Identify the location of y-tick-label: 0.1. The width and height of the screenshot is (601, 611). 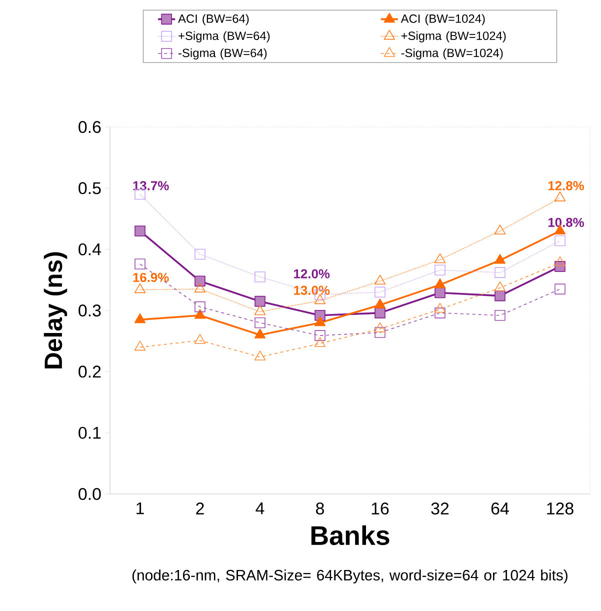
(89, 432).